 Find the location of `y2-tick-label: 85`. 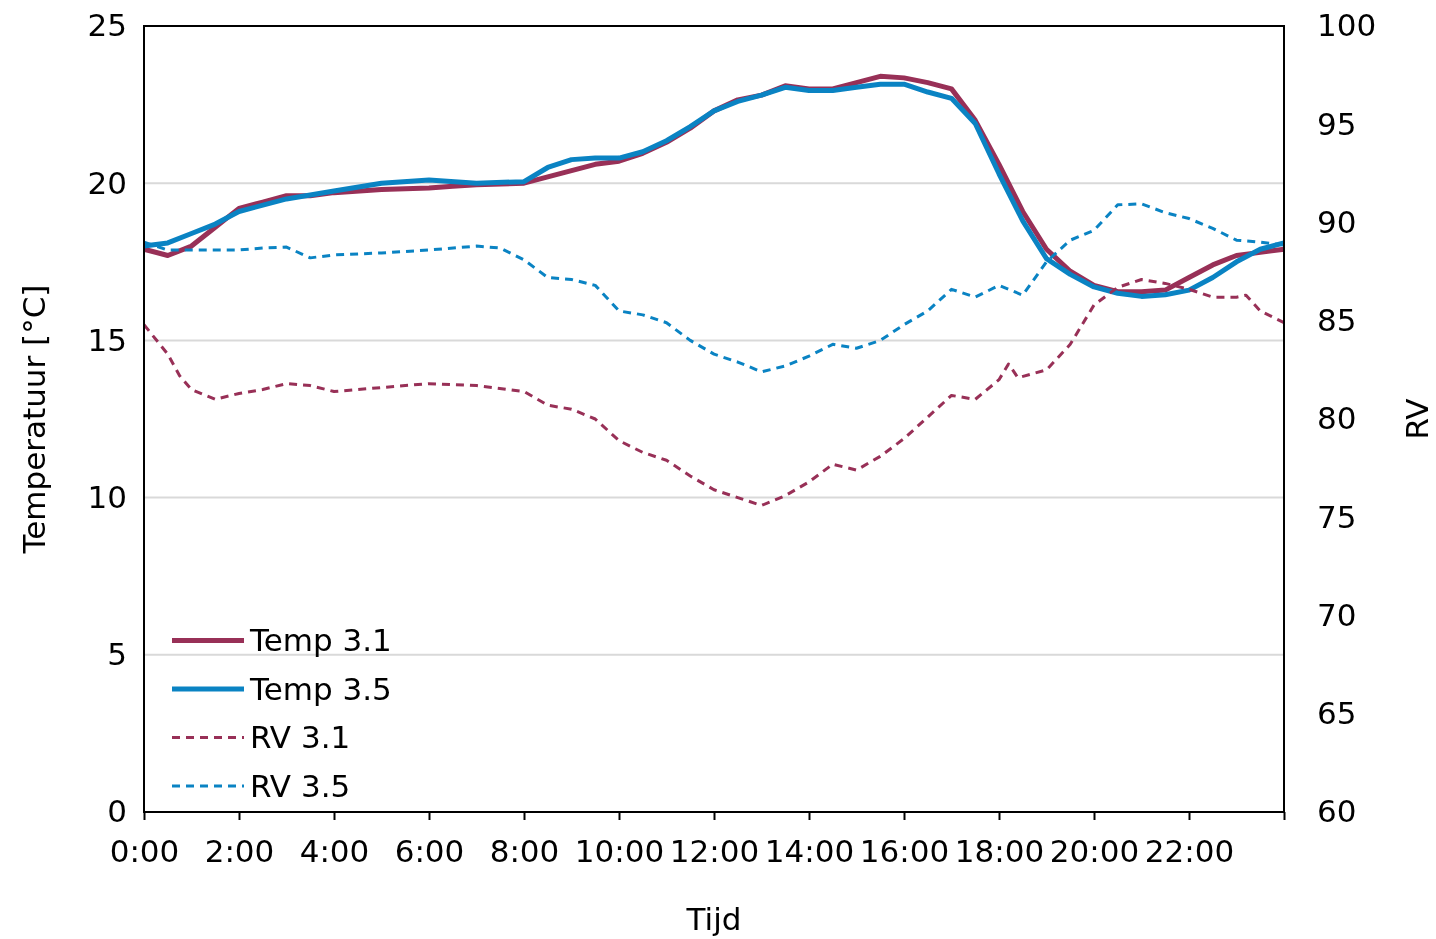

y2-tick-label: 85 is located at coordinates (1337, 320).